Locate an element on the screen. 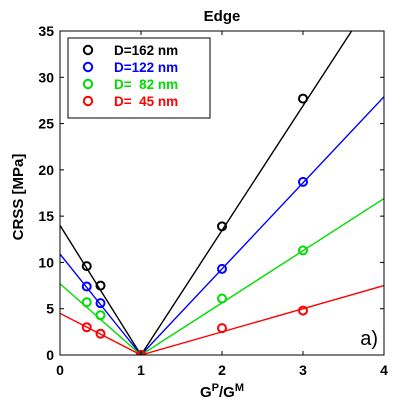  y-tick-label: 15 is located at coordinates (46, 216).